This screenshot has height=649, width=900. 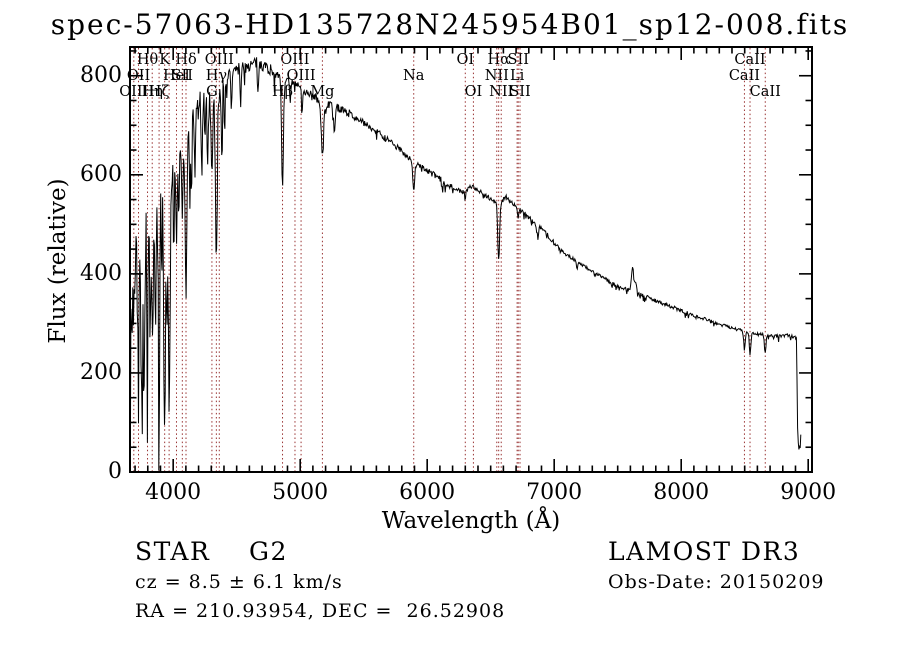 I want to click on ra-dec-value: RA = 210.93954, DEC = 26.52908, so click(x=320, y=611).